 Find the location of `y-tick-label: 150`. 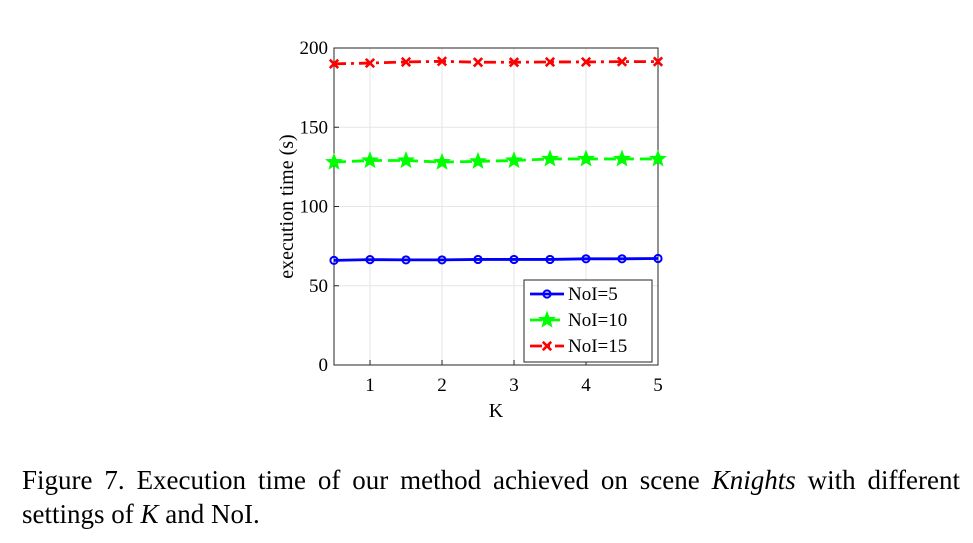

y-tick-label: 150 is located at coordinates (314, 127).